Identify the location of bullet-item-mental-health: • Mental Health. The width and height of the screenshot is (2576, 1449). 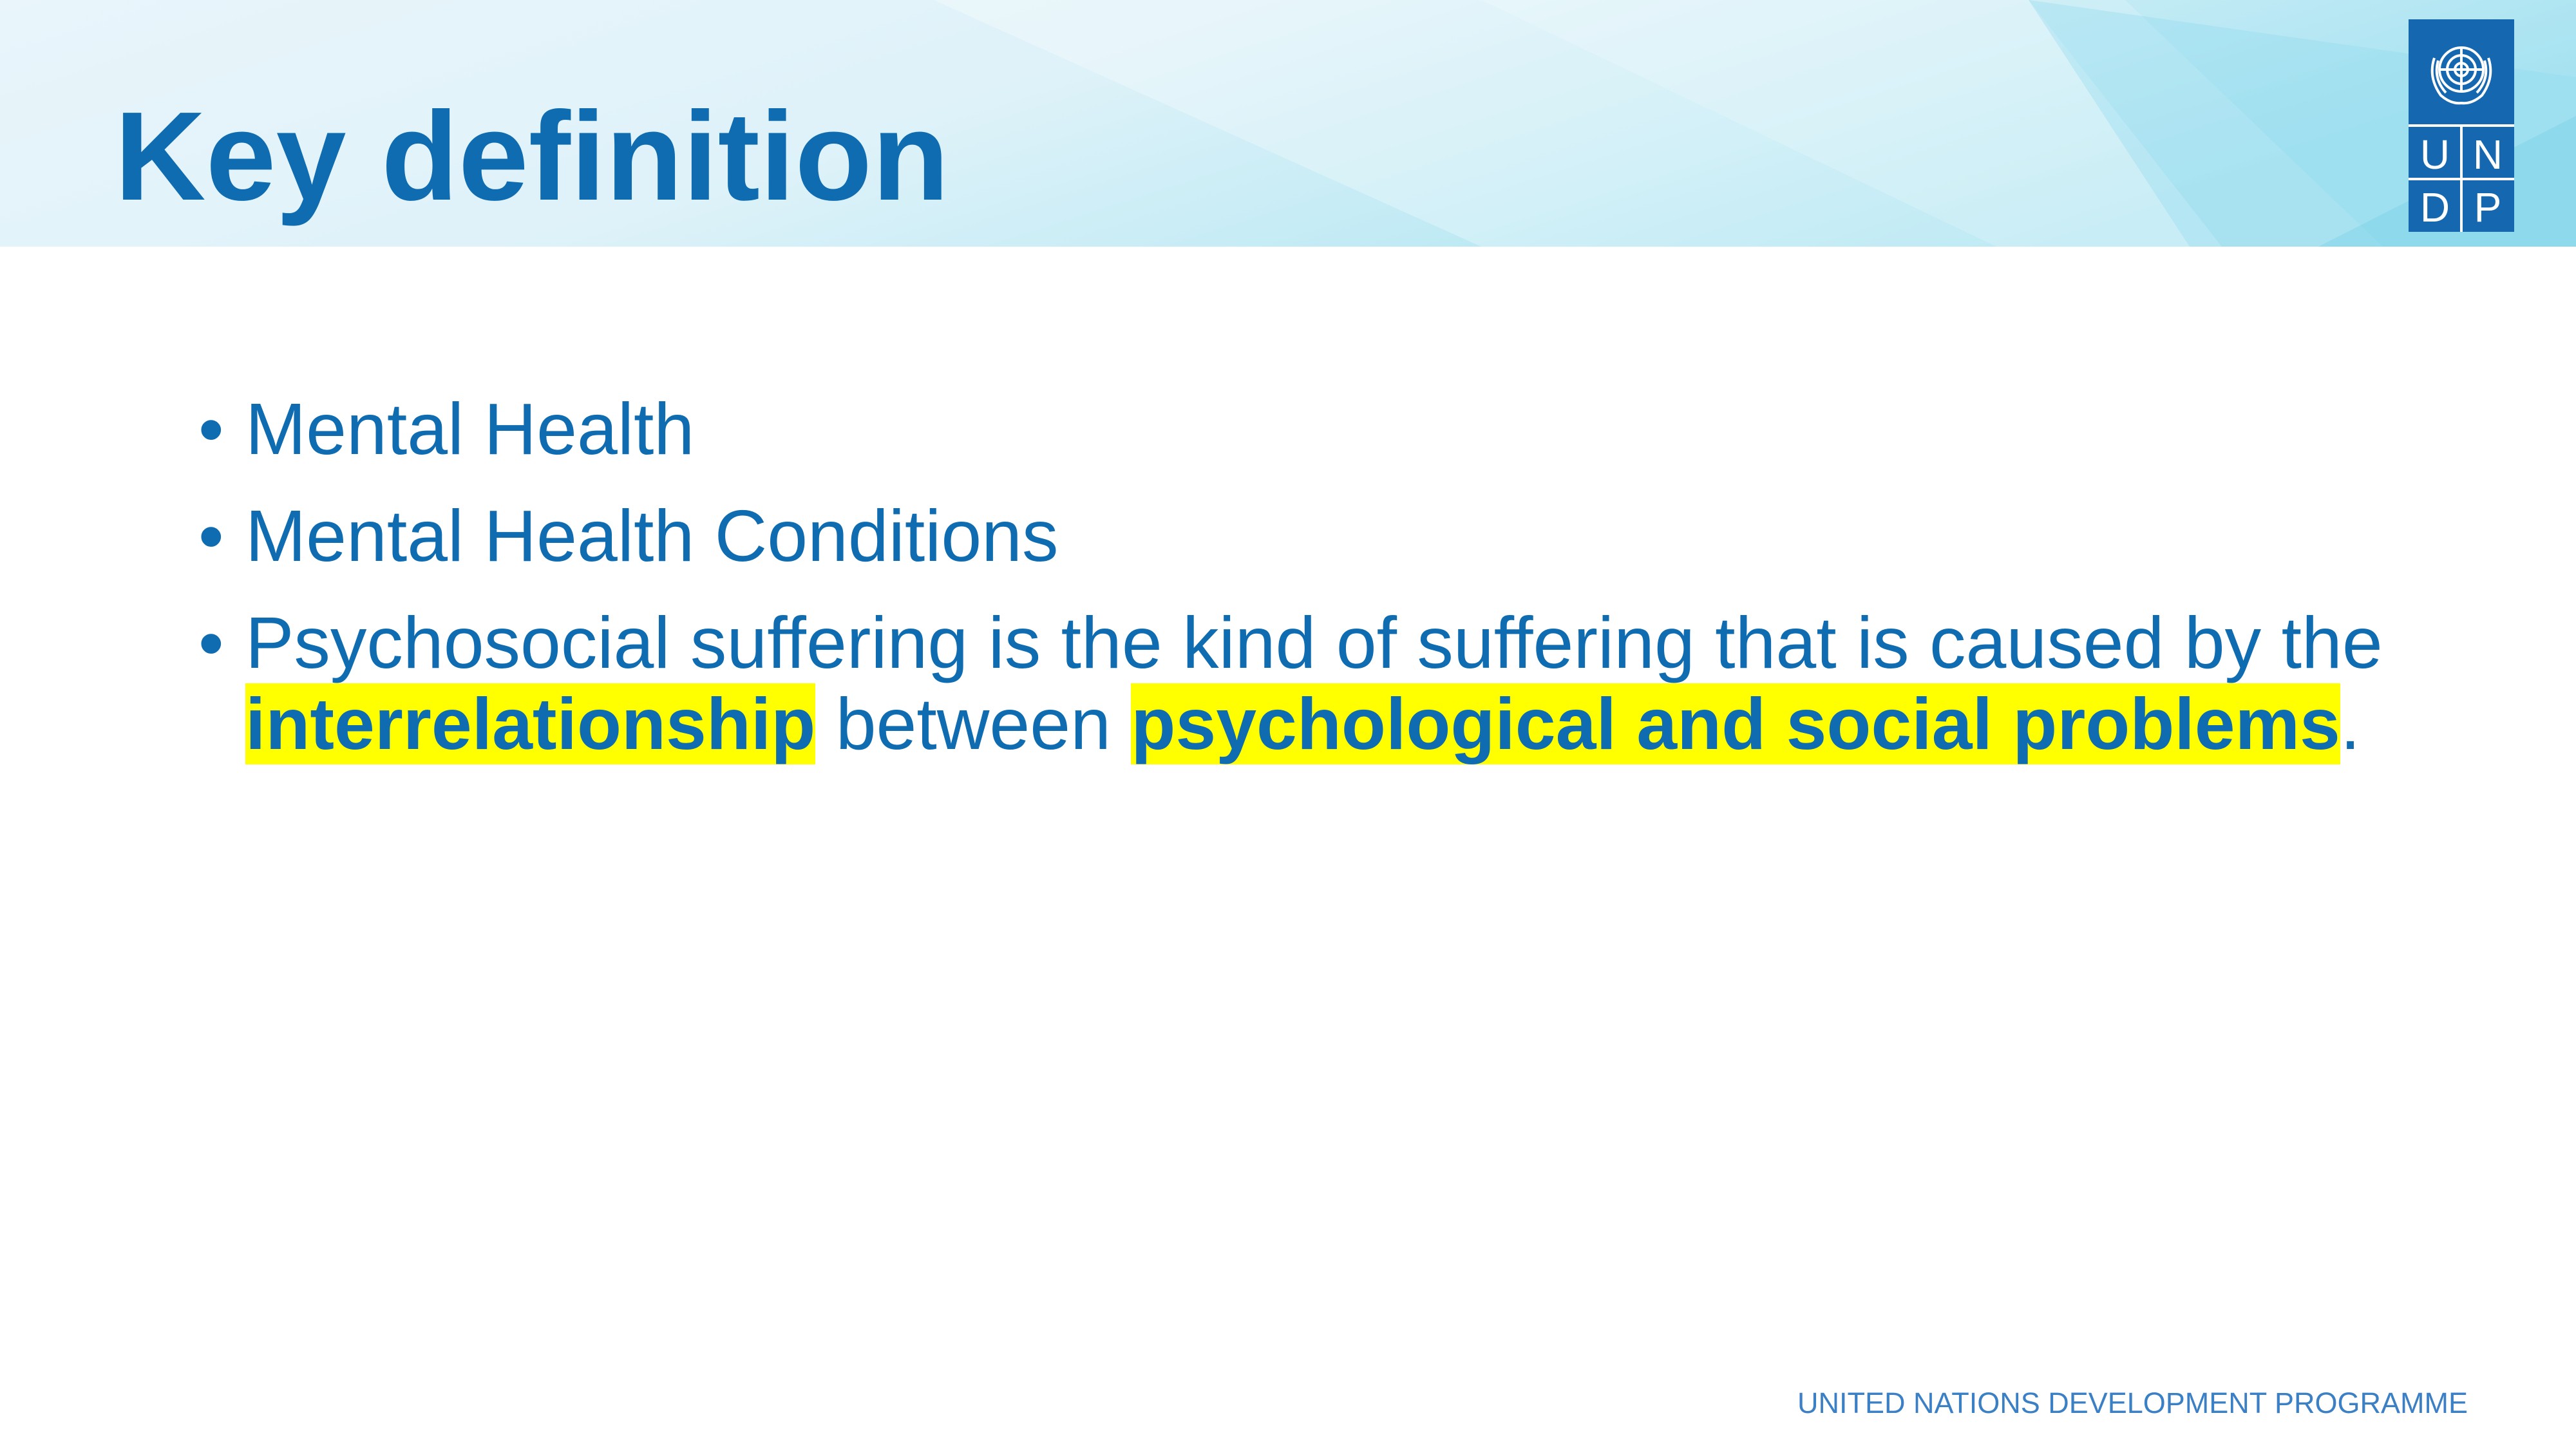
(1293, 429).